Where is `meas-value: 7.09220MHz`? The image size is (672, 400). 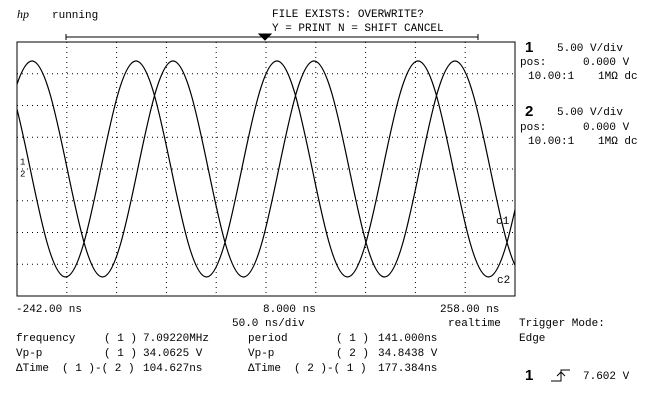
meas-value: 7.09220MHz is located at coordinates (176, 339).